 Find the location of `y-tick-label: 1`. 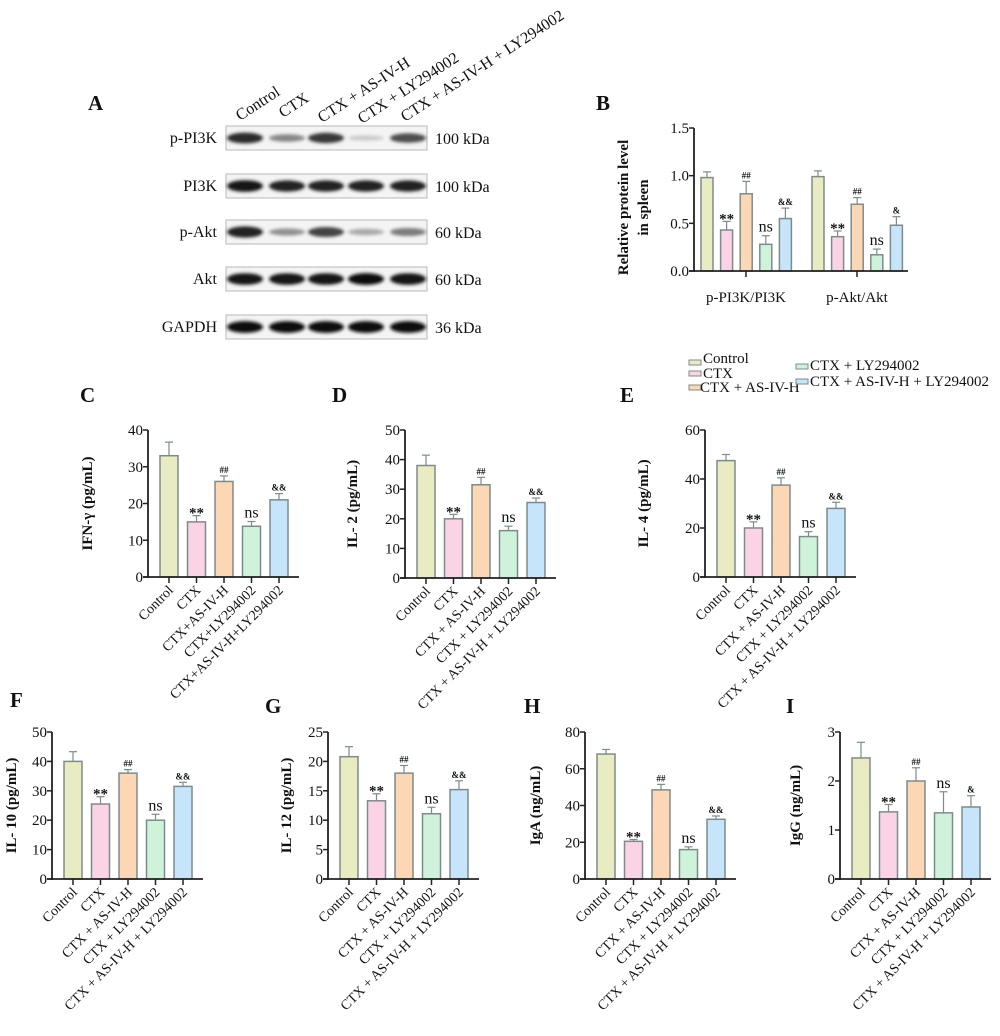

y-tick-label: 1 is located at coordinates (832, 831).